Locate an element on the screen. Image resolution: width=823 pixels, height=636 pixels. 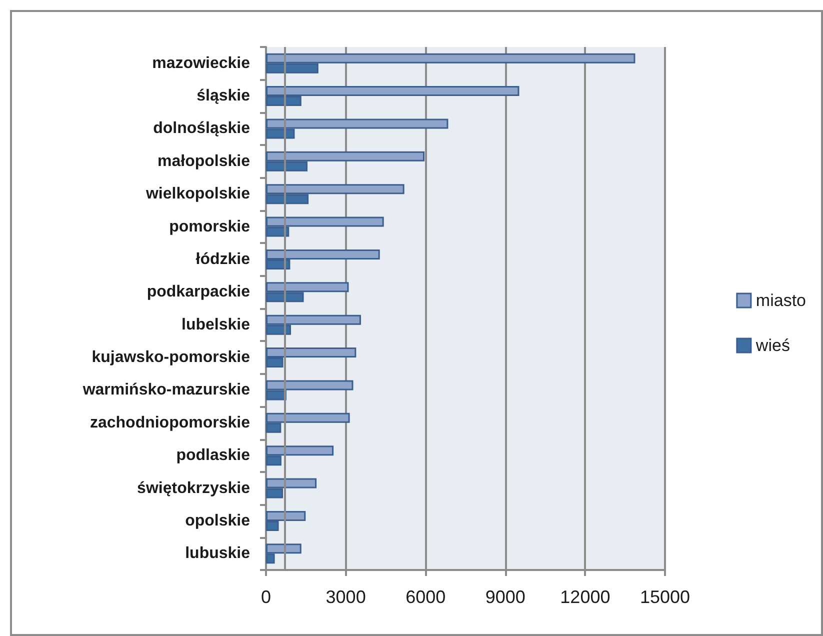
y-tick-label: warmińsko-mazurskie is located at coordinates (166, 390).